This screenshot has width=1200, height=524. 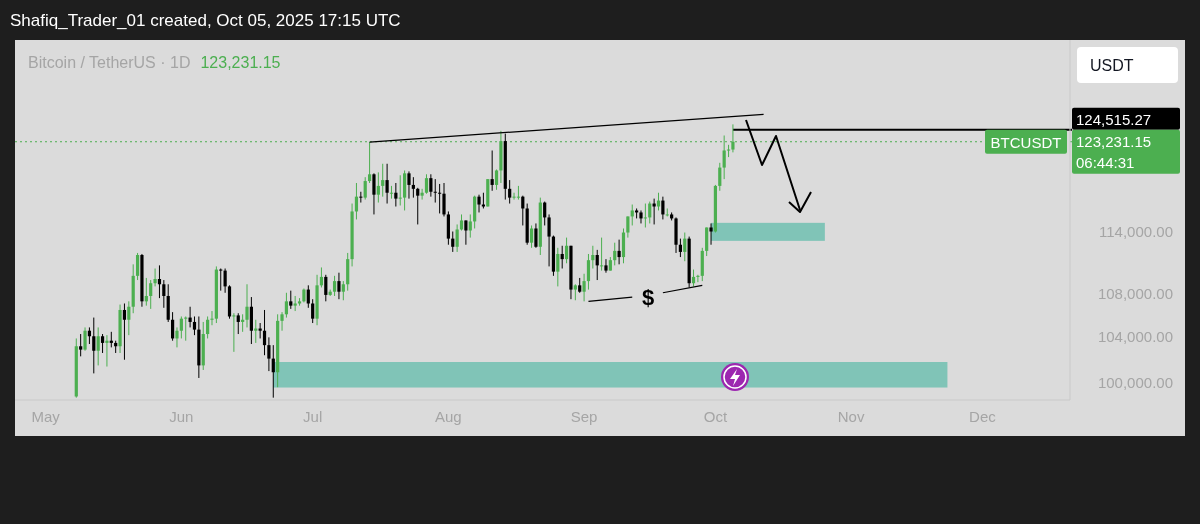 What do you see at coordinates (1105, 162) in the screenshot?
I see `text: 06:44:31` at bounding box center [1105, 162].